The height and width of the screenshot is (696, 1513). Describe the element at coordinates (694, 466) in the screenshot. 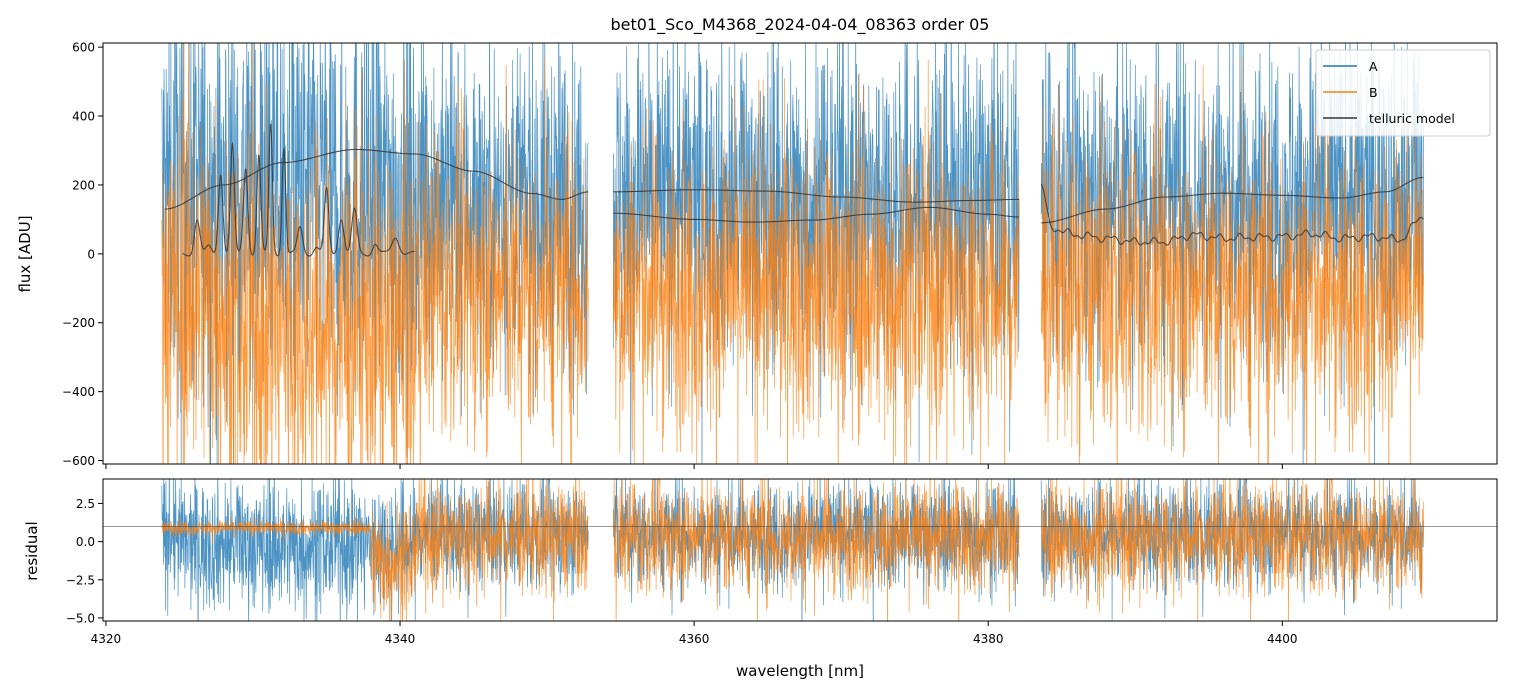

I see `flux-x-ticks` at that location.